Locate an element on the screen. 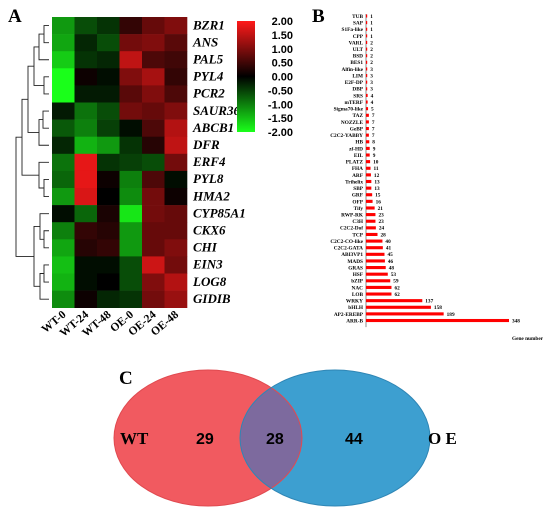 The image size is (550, 514). heatmap-row-label: PCR2 is located at coordinates (209, 93).